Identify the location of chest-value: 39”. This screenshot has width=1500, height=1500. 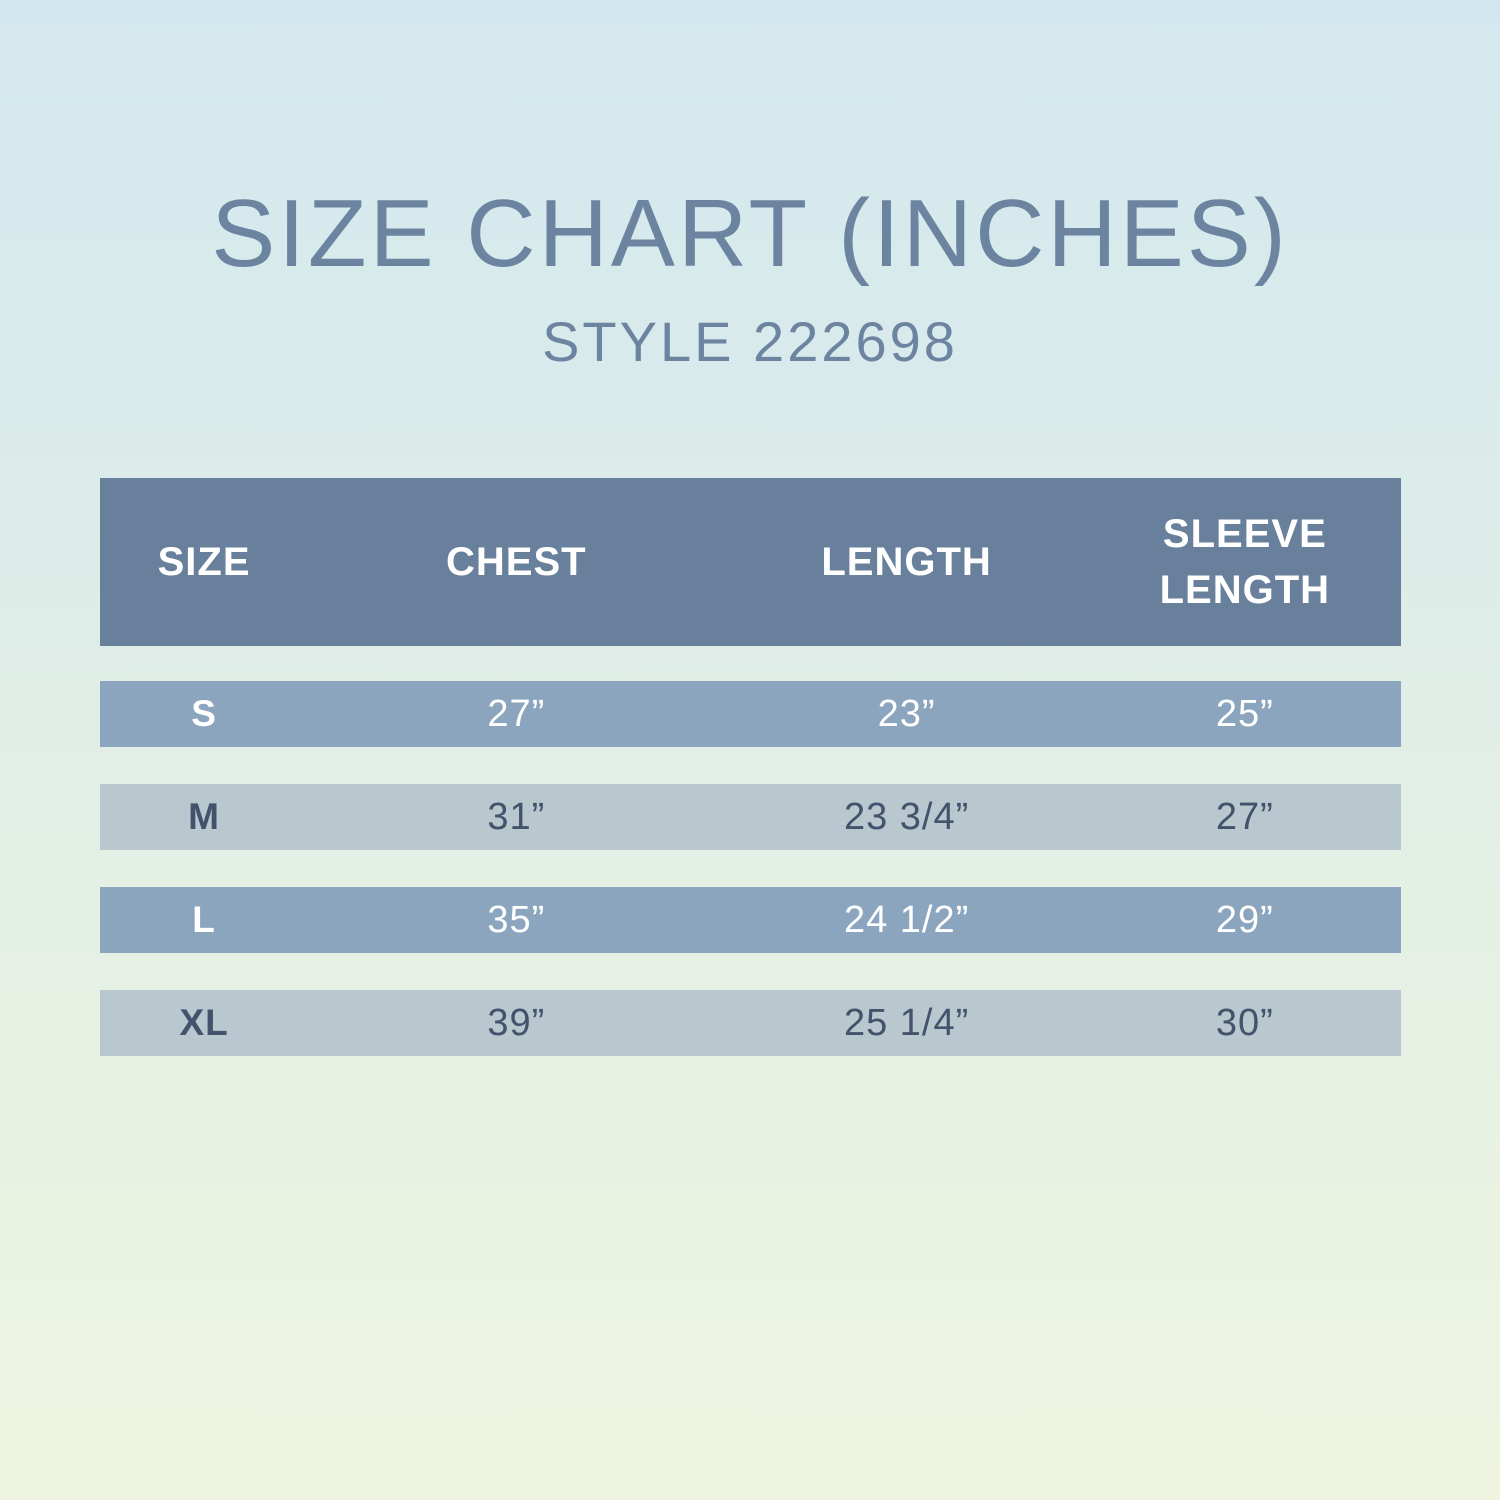
(516, 1022).